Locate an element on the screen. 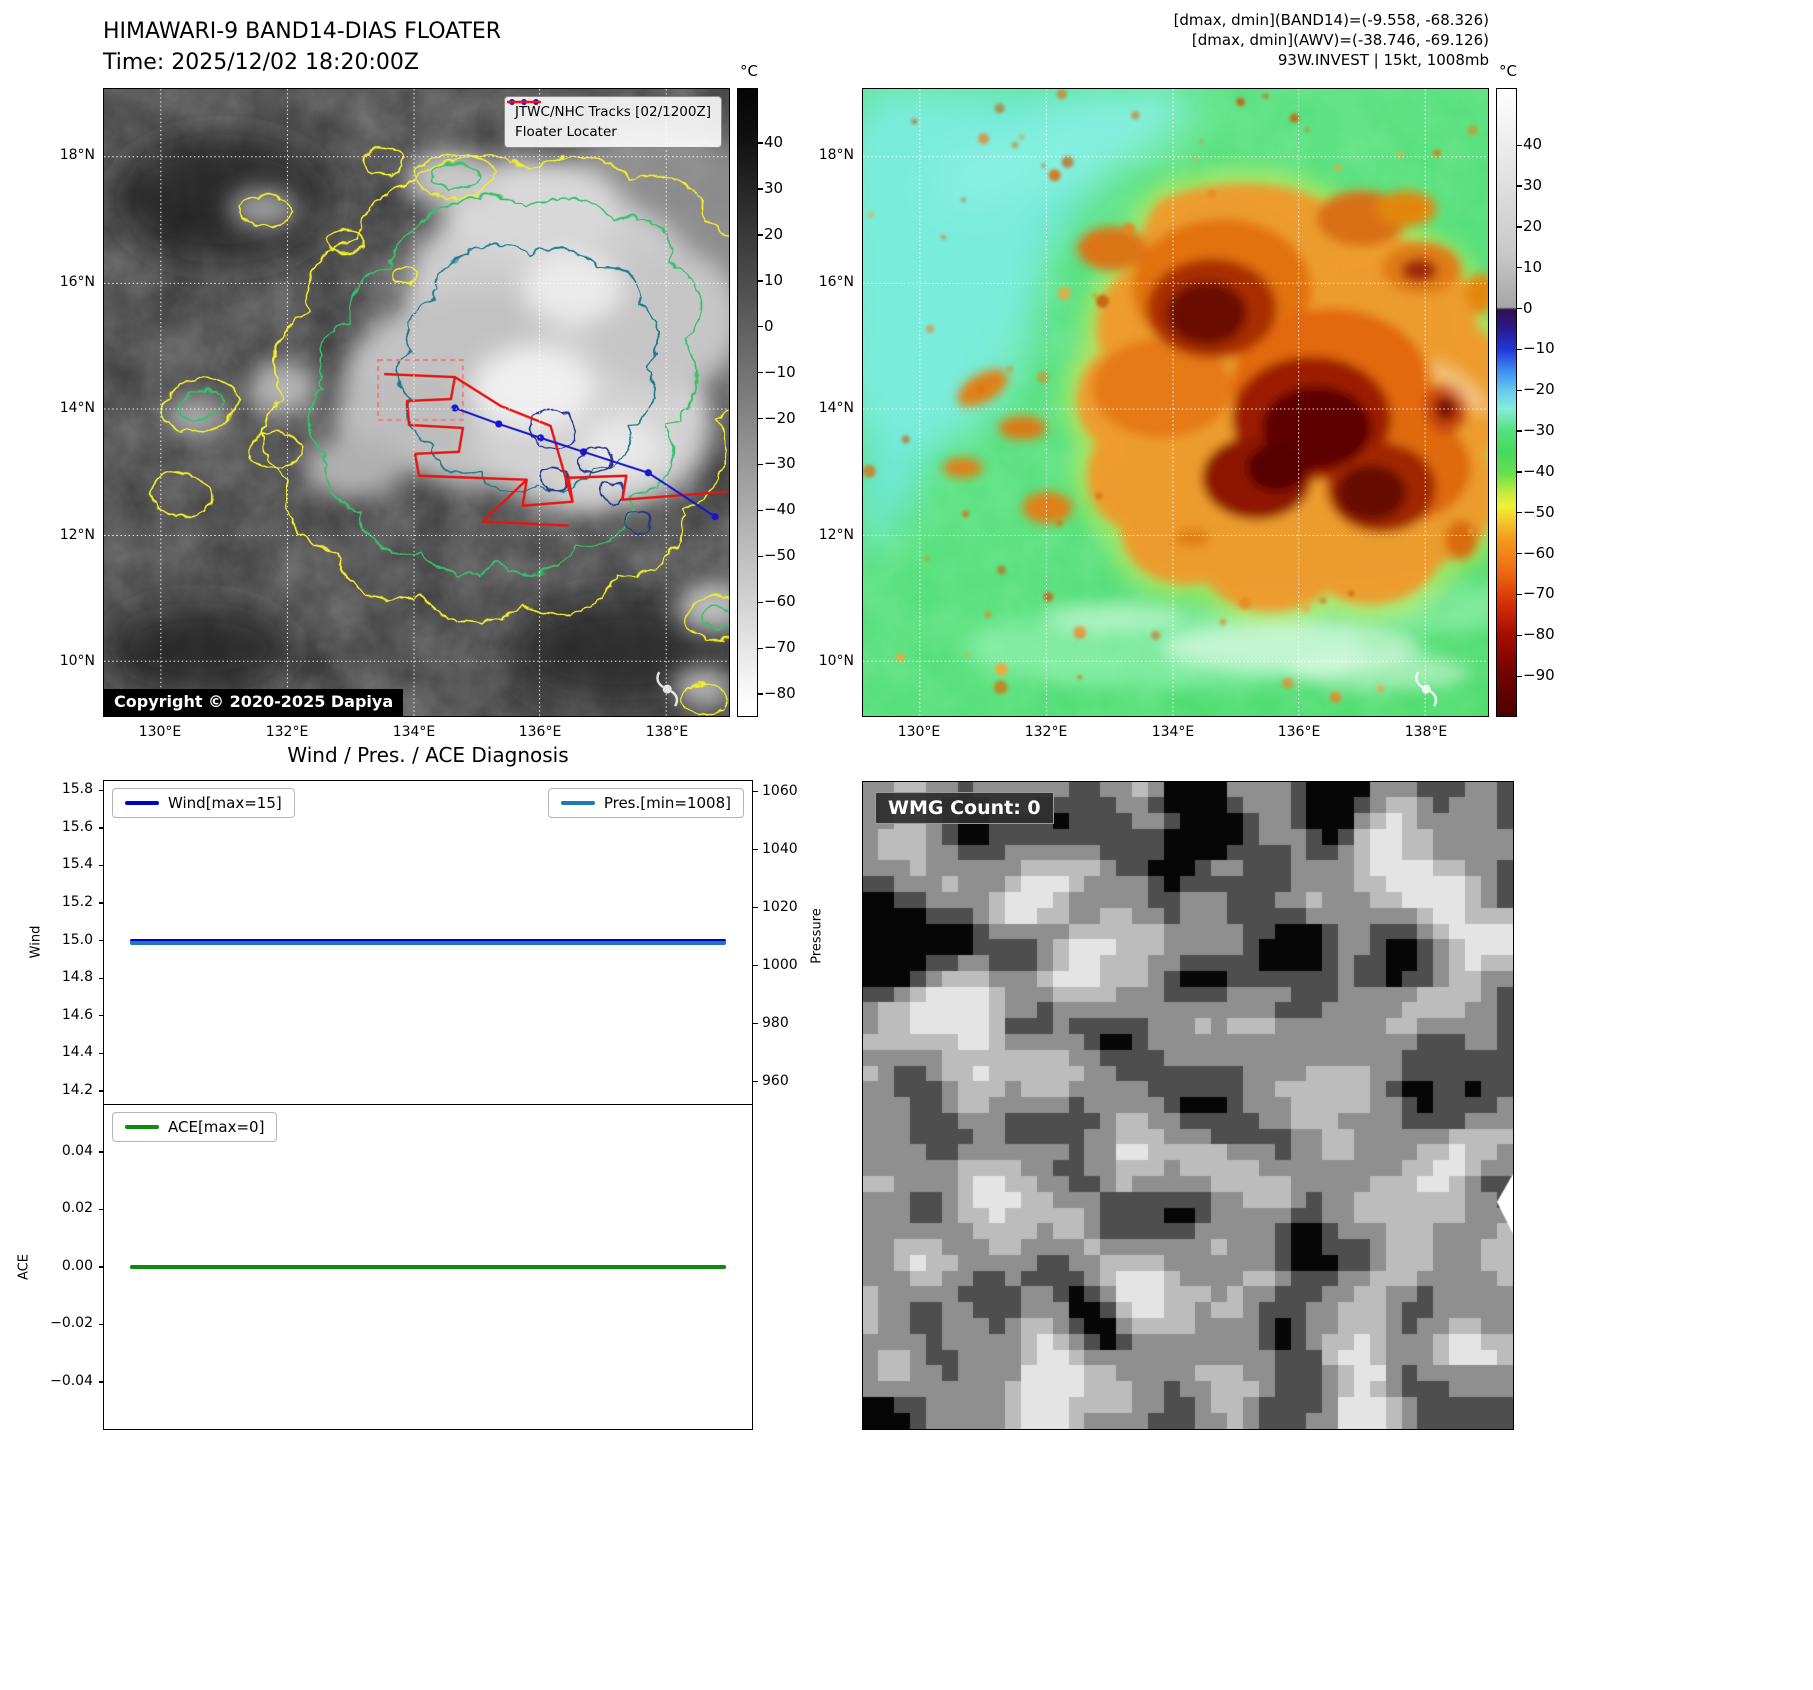 The height and width of the screenshot is (1690, 1813). band14-cloud-mass is located at coordinates (446, 418).